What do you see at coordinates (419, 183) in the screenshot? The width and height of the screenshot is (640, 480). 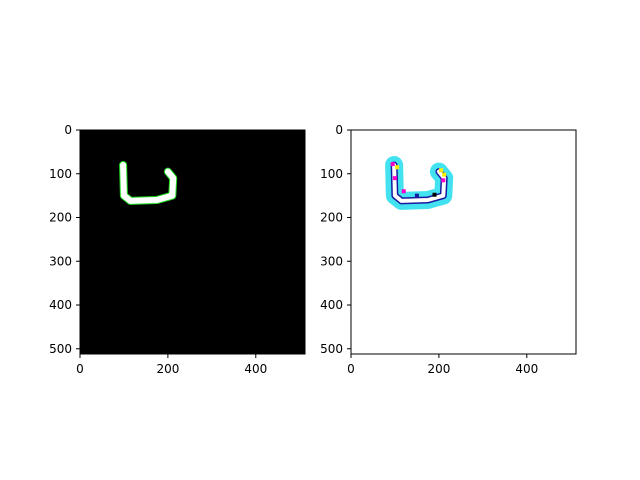 I see `prediction-core` at bounding box center [419, 183].